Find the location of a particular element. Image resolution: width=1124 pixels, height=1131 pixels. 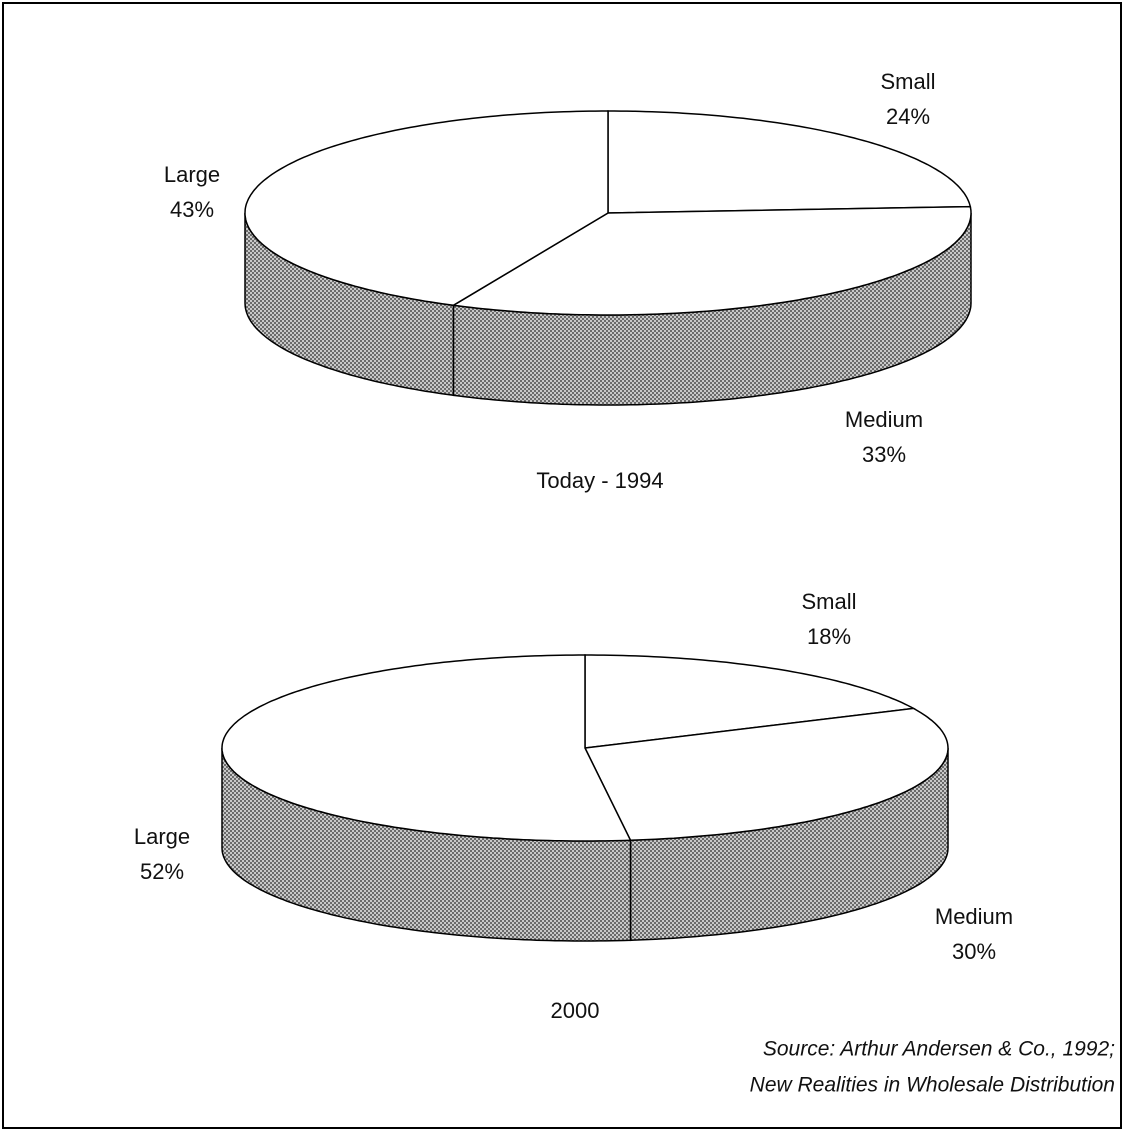

value-label: 24% is located at coordinates (908, 116).